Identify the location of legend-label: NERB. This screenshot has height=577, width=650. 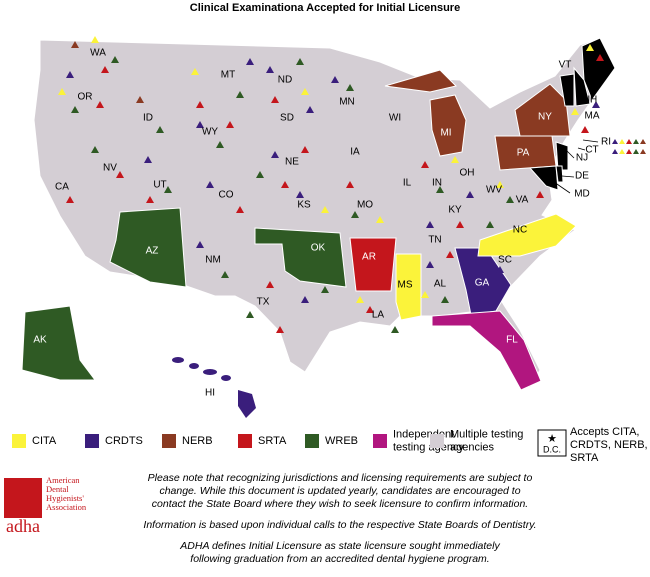
(197, 441).